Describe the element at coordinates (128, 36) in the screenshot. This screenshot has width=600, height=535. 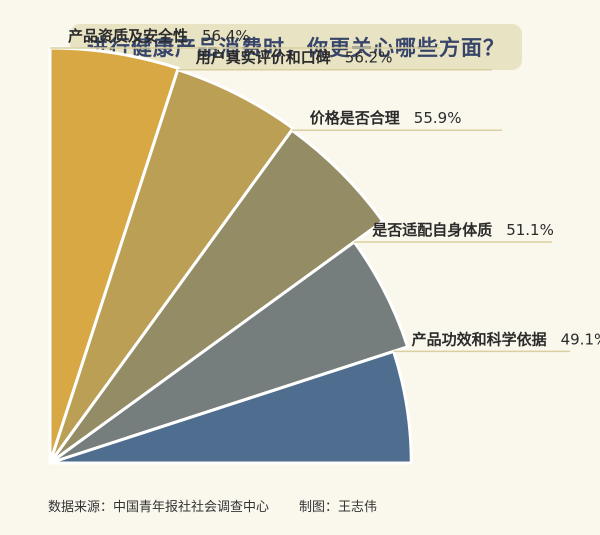
I see `category-label-1: 产品资质及安全性` at that location.